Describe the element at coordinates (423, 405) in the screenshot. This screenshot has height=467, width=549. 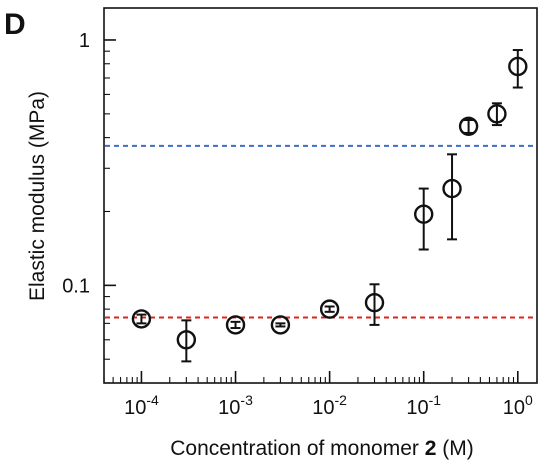
I see `x-tick-label: 10⁻¹` at that location.